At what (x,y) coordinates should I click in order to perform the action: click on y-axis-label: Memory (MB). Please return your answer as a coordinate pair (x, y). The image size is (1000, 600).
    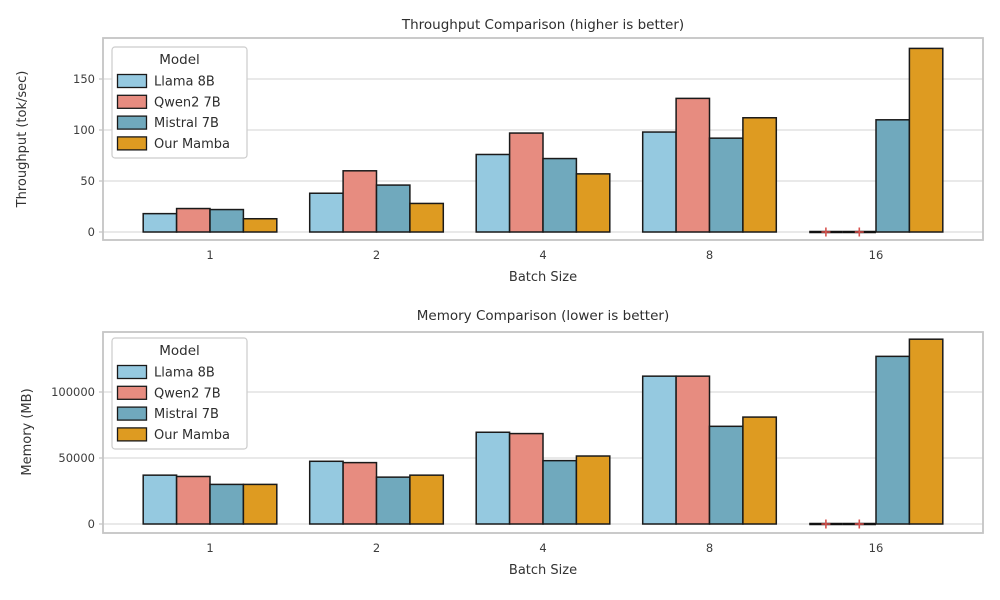
    Looking at the image, I should click on (27, 431).